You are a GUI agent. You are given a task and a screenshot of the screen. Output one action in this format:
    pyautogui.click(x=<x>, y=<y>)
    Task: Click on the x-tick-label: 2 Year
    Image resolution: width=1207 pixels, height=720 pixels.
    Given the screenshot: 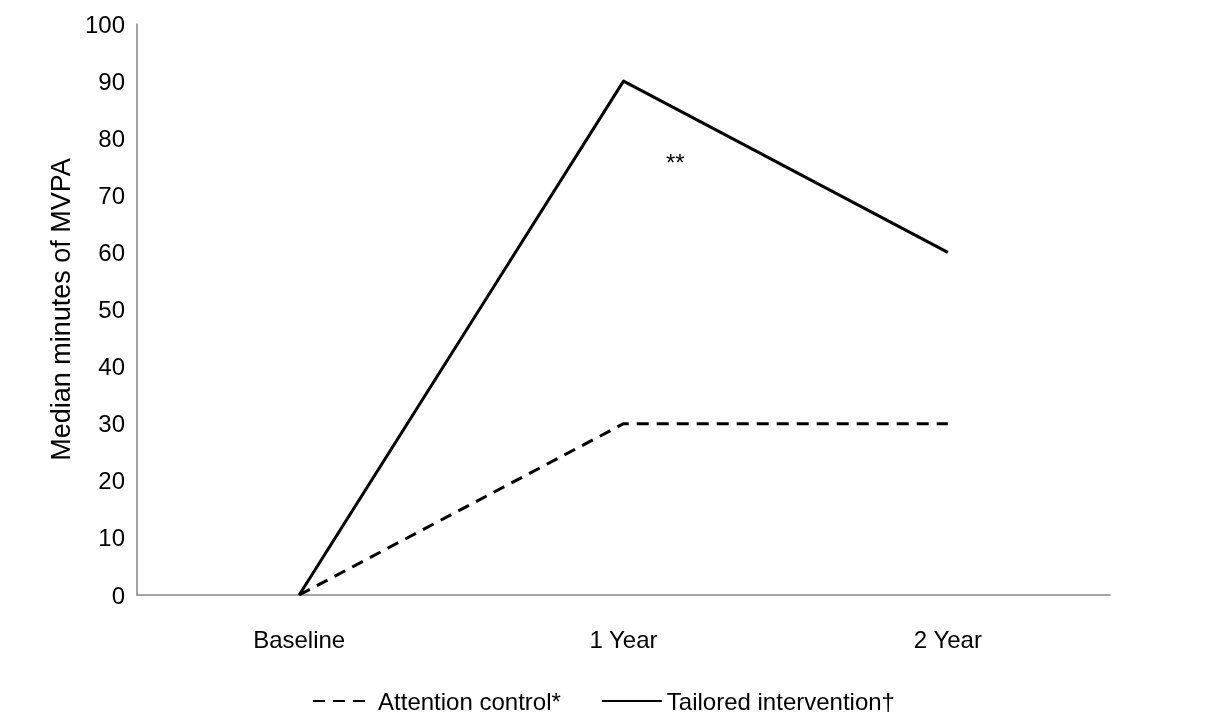 What is the action you would take?
    pyautogui.click(x=947, y=639)
    